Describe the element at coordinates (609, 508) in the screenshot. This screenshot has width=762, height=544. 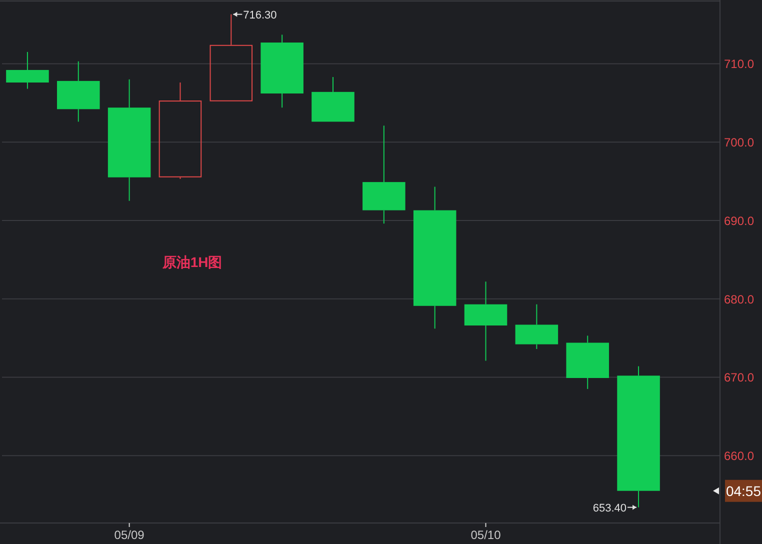
I see `annotation: 653.40` at that location.